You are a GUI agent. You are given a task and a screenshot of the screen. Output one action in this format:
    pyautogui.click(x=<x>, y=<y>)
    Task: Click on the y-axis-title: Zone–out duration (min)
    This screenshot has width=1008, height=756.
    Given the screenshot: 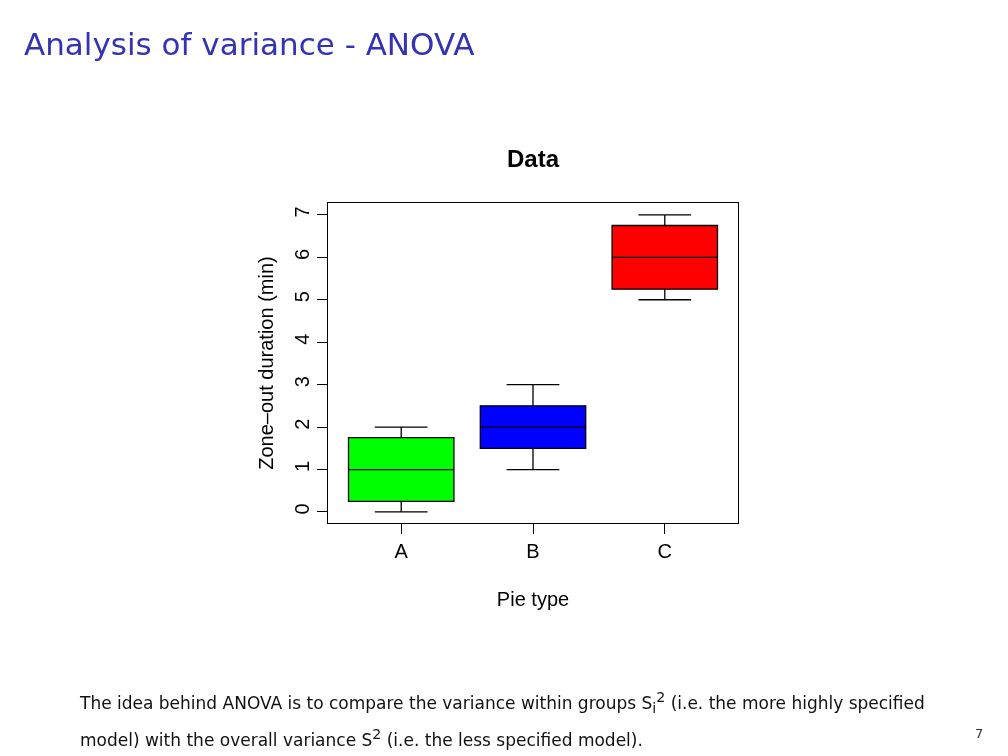 What is the action you would take?
    pyautogui.click(x=265, y=363)
    